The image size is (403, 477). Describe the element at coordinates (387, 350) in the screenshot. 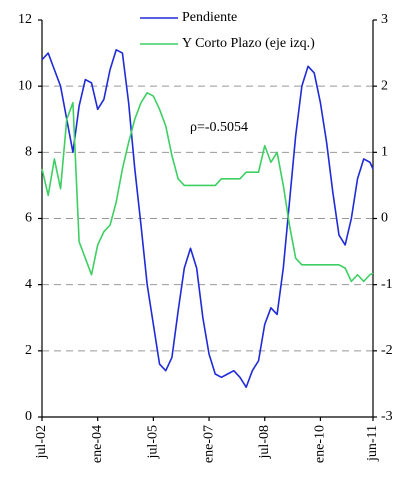

I see `y2-tick-label: -2` at that location.